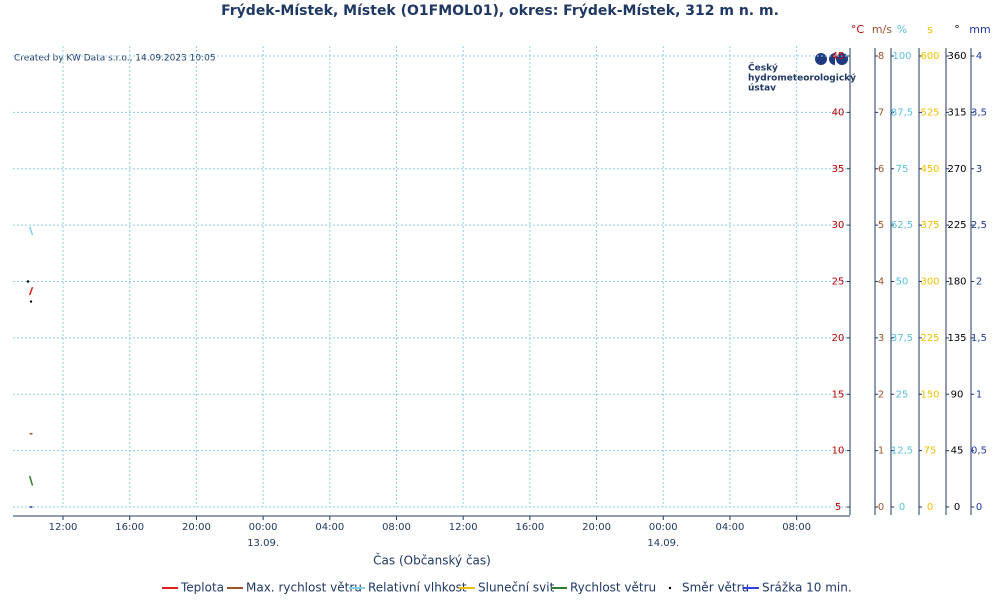 This screenshot has width=1000, height=600. Describe the element at coordinates (881, 169) in the screenshot. I see `y-tick-label: 6` at that location.